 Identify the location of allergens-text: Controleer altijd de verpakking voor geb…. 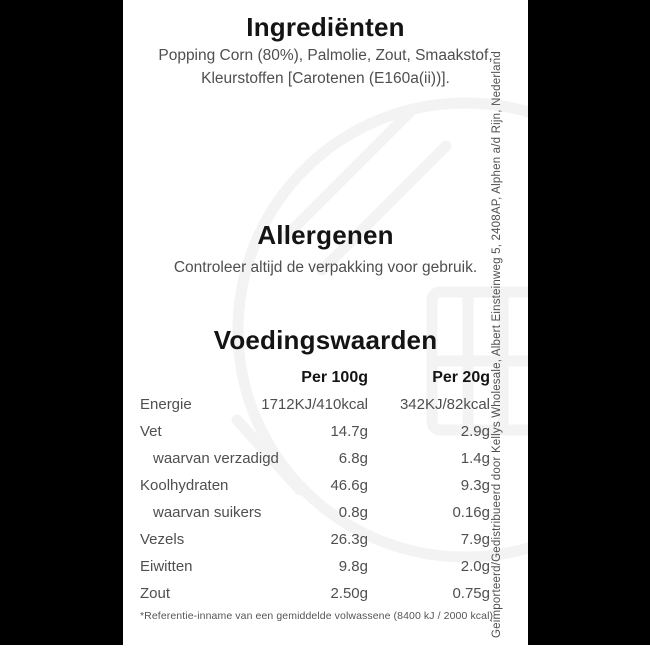
(325, 267).